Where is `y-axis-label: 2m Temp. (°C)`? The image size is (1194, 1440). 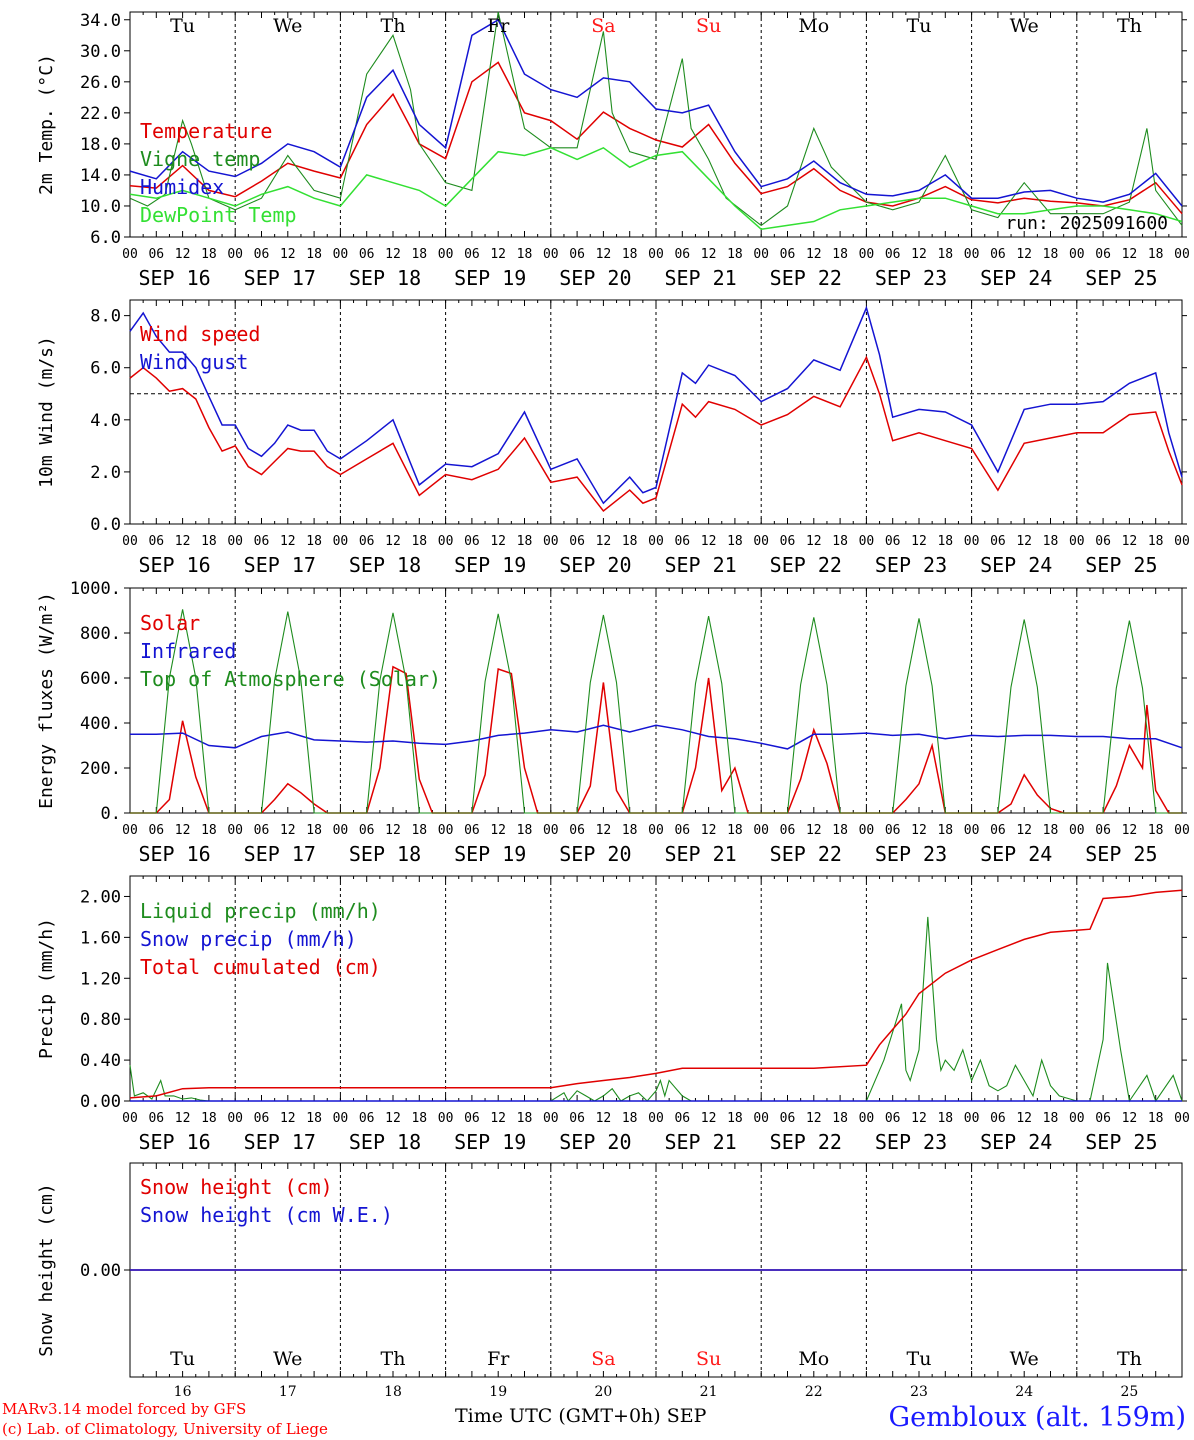
y-axis-label: 2m Temp. (°C) is located at coordinates (46, 124).